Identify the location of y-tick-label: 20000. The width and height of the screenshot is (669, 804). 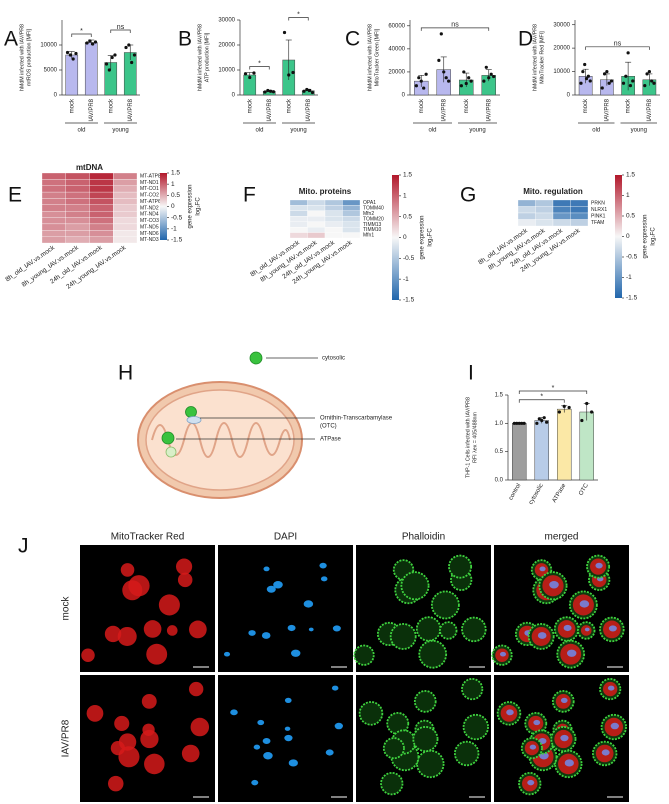
(561, 49).